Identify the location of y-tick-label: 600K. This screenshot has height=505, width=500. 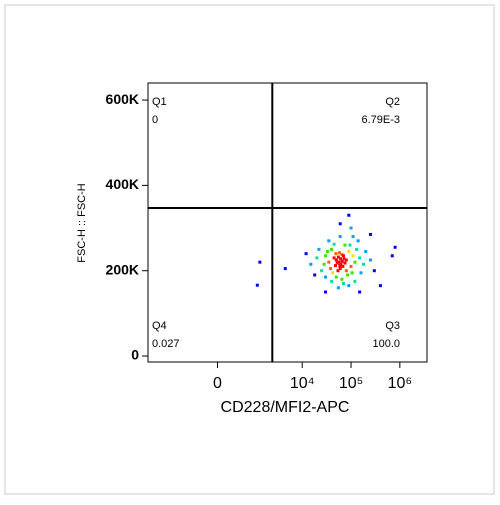
(122, 99).